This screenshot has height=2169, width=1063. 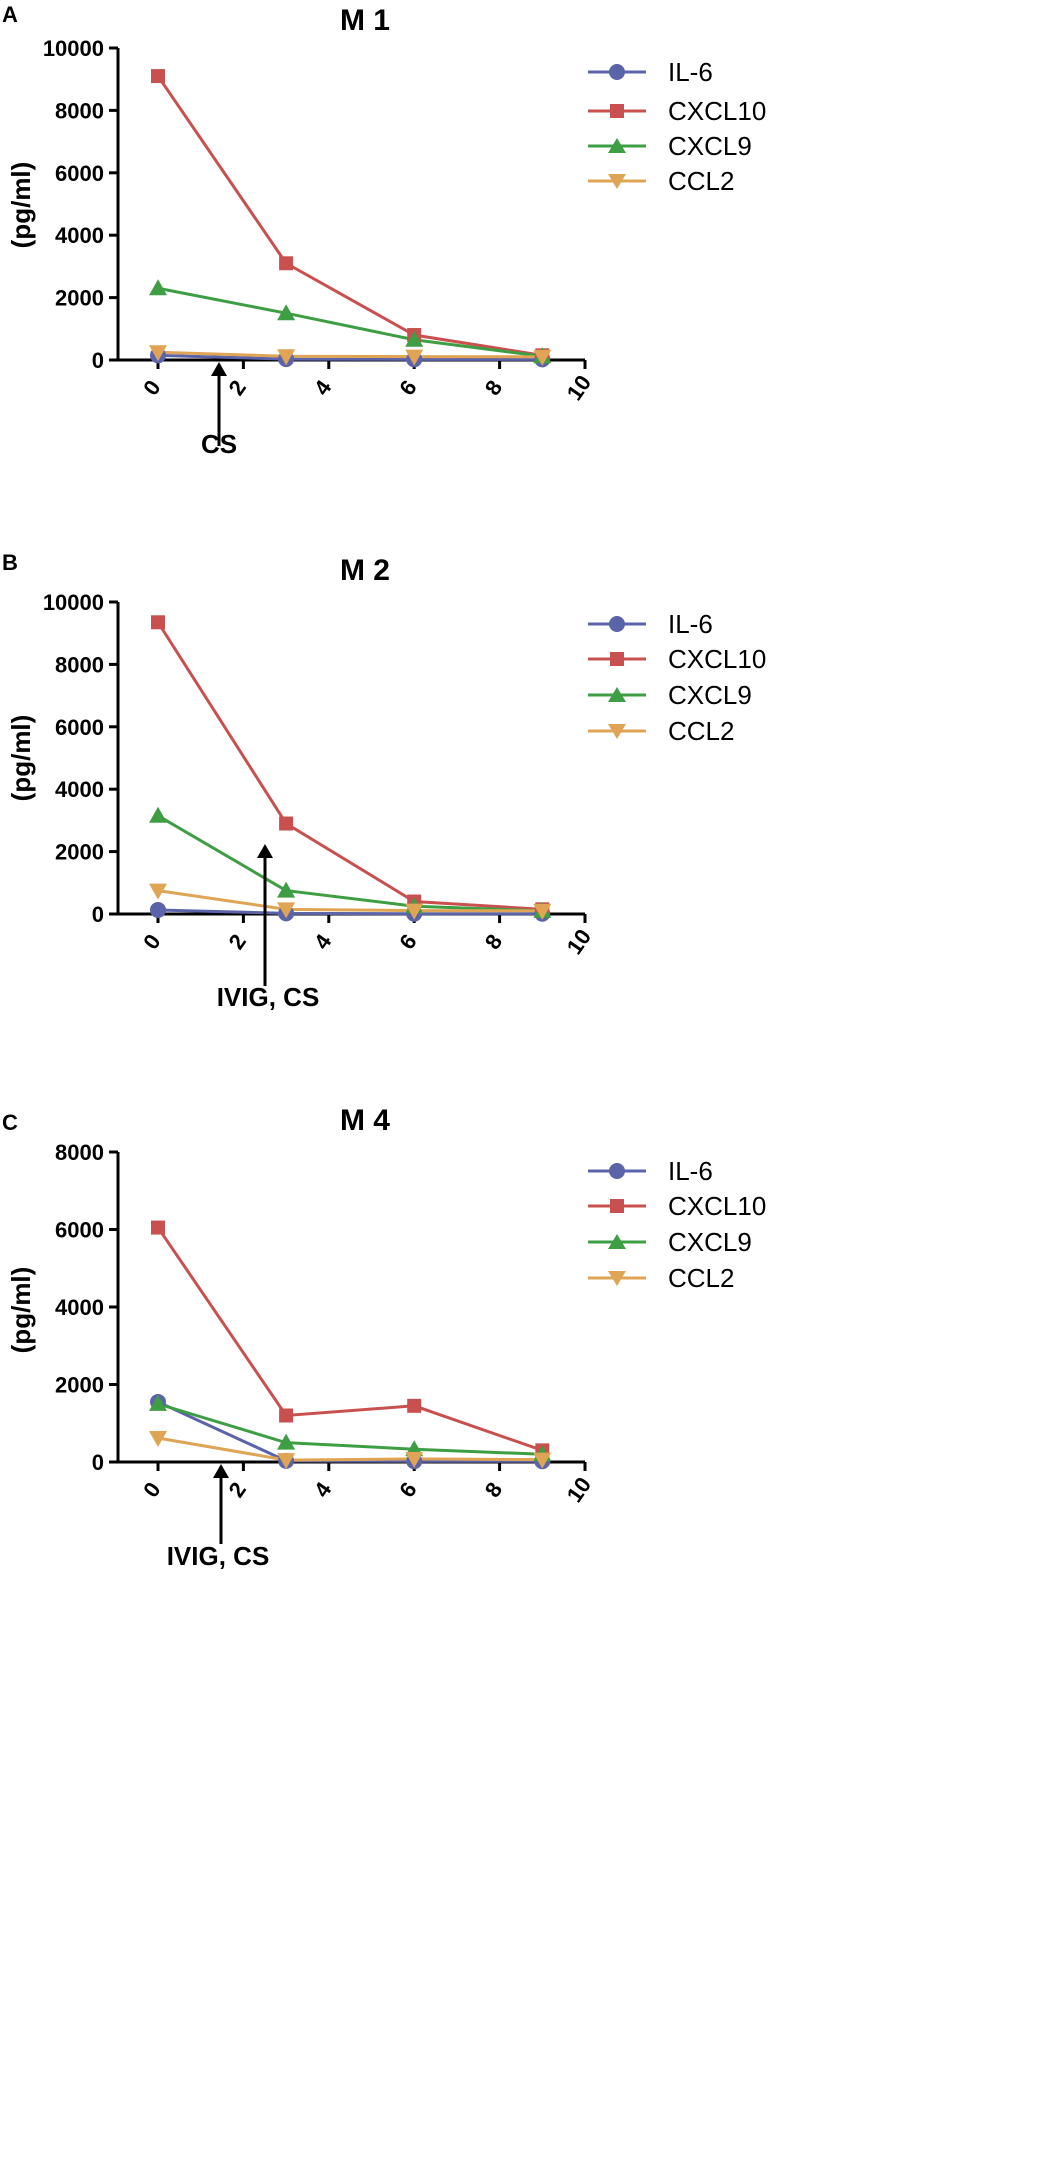 What do you see at coordinates (10, 14) in the screenshot?
I see `panel-letter: A` at bounding box center [10, 14].